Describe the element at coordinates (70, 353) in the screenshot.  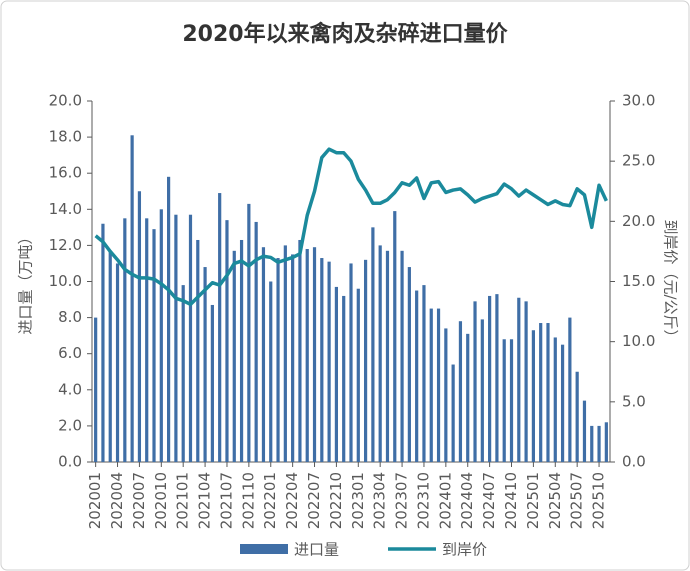
I see `y-tick-label: 6.0` at that location.